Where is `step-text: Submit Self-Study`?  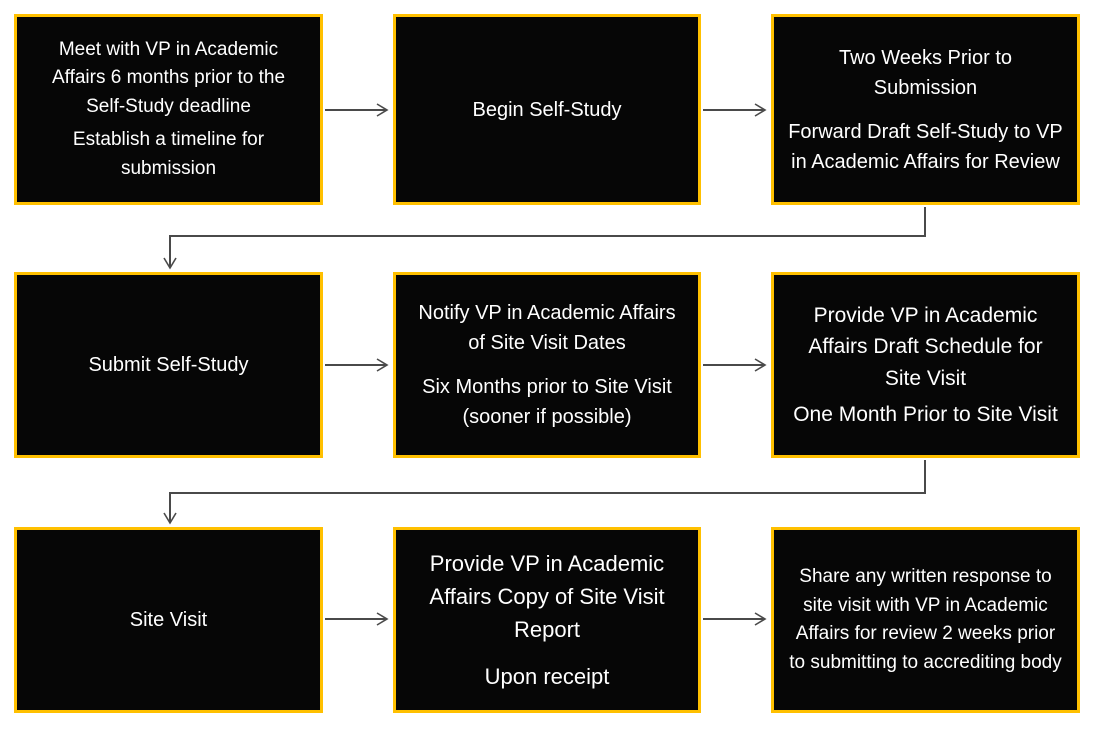 step-text: Submit Self-Study is located at coordinates (168, 365).